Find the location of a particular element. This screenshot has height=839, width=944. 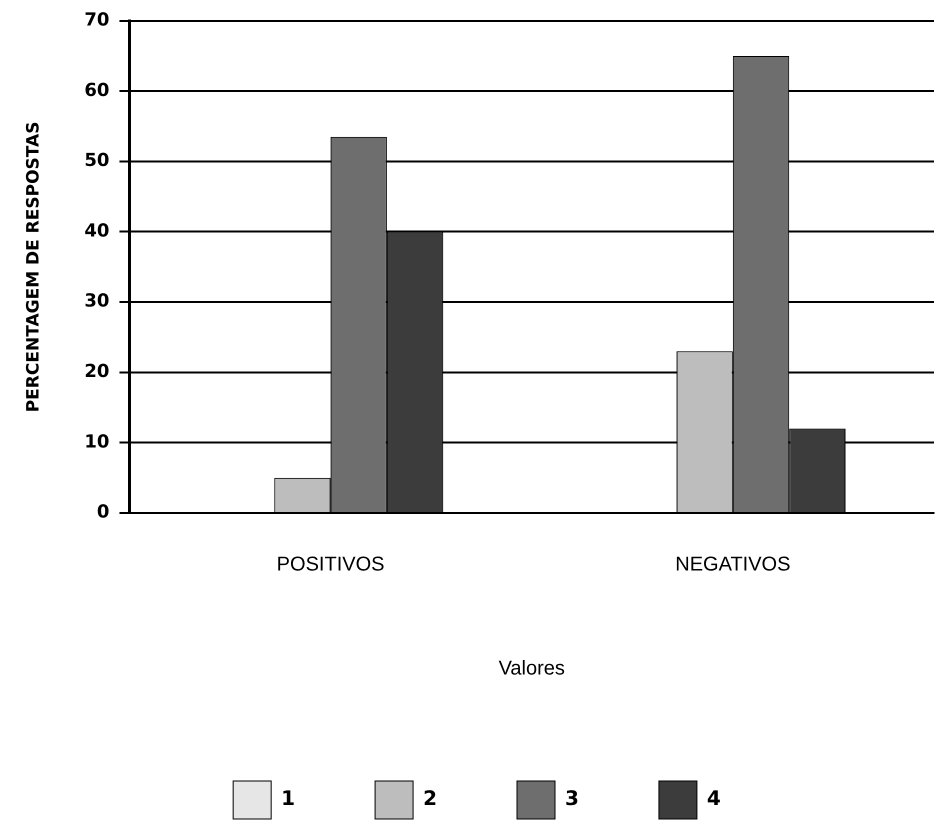

y-tick-label: 40 is located at coordinates (97, 231).